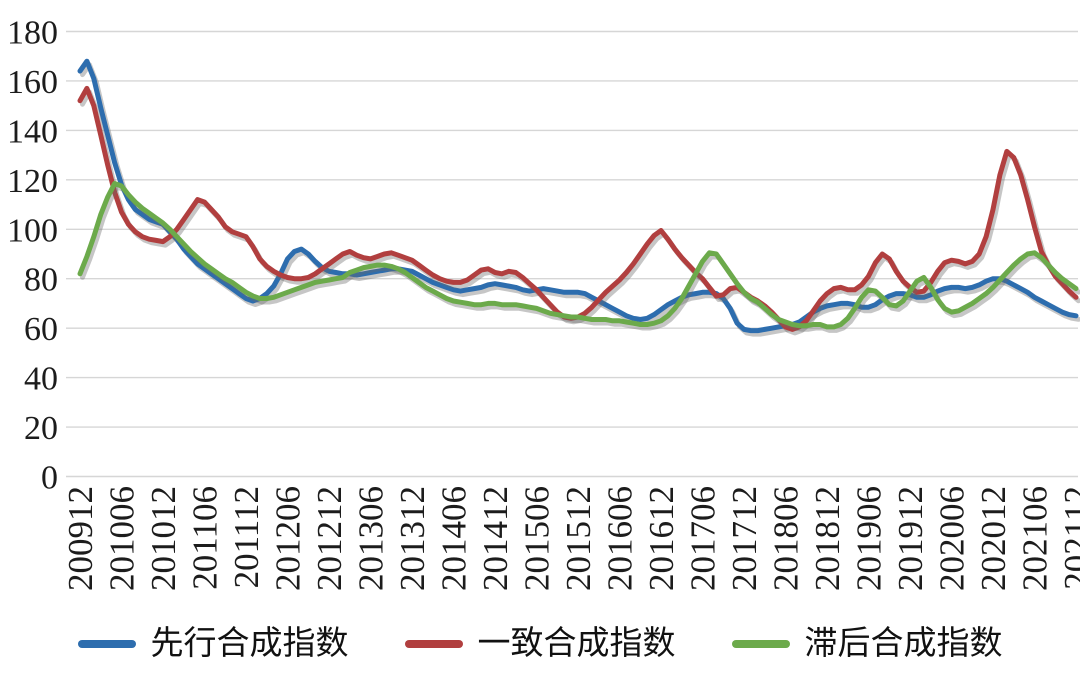 Image resolution: width=1080 pixels, height=674 pixels. I want to click on legend-label-leading-index: 先行合成指数, so click(249, 643).